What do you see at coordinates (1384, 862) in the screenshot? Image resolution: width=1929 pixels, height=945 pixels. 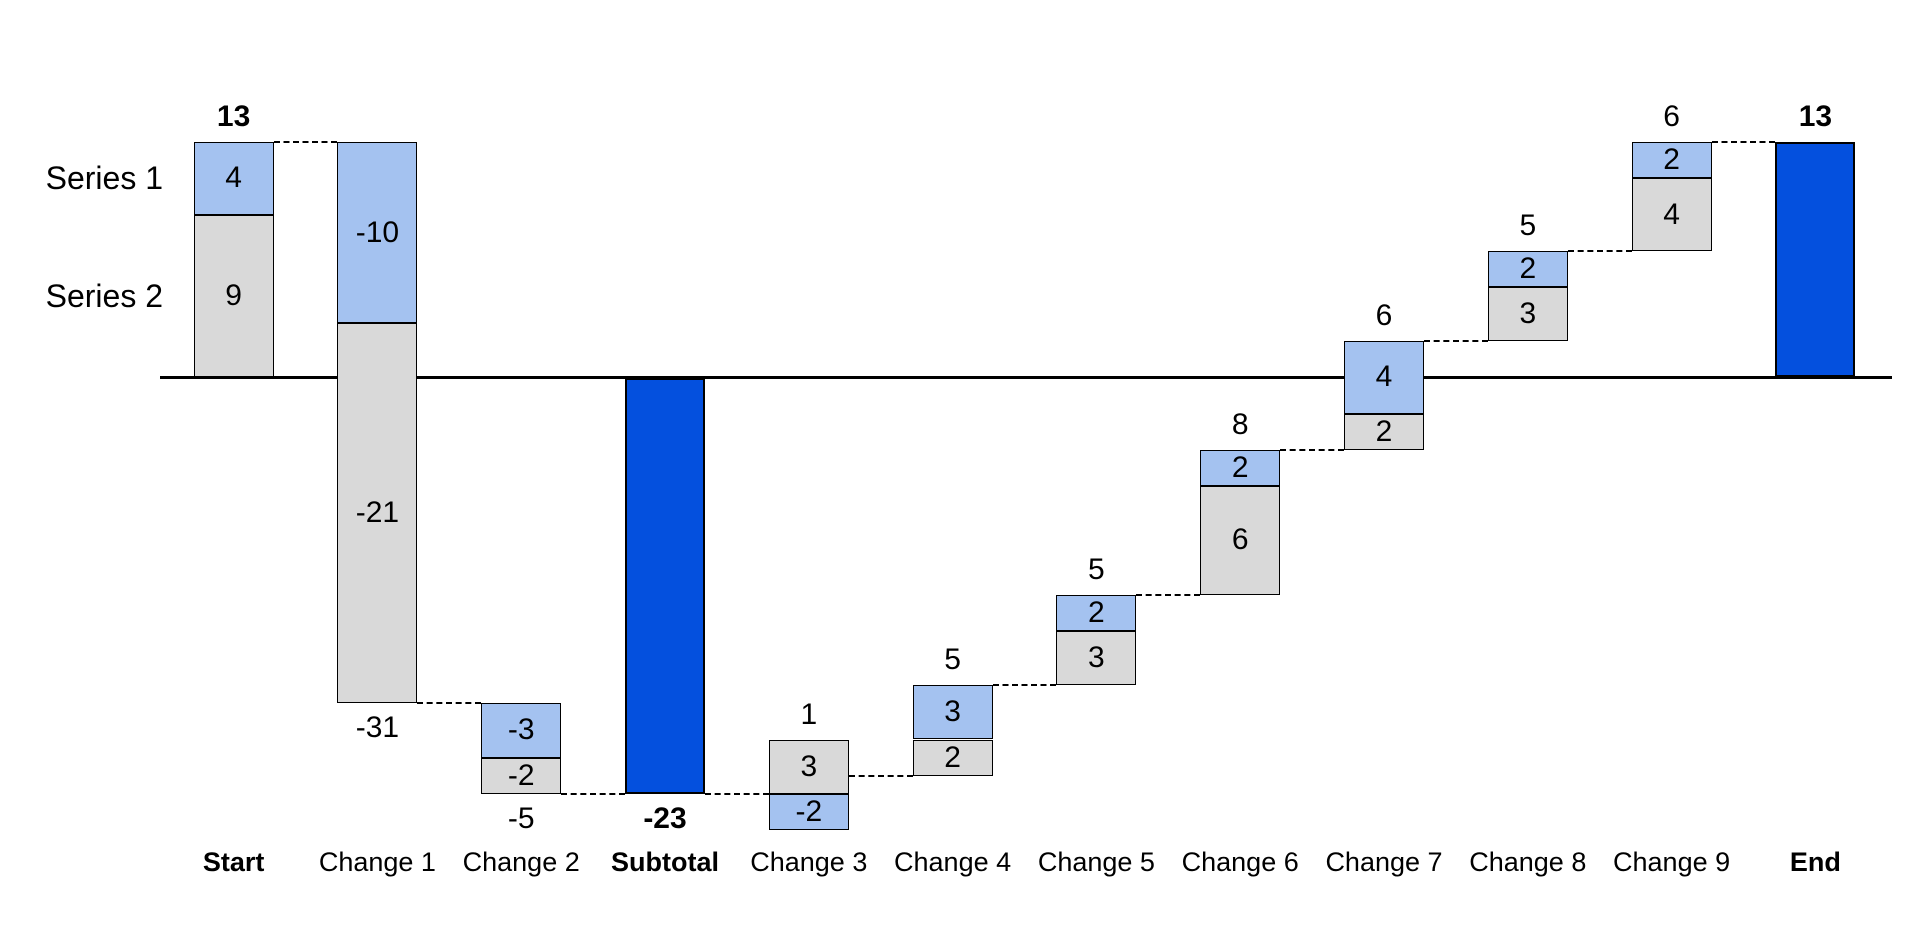 I see `category-label: Change 7` at bounding box center [1384, 862].